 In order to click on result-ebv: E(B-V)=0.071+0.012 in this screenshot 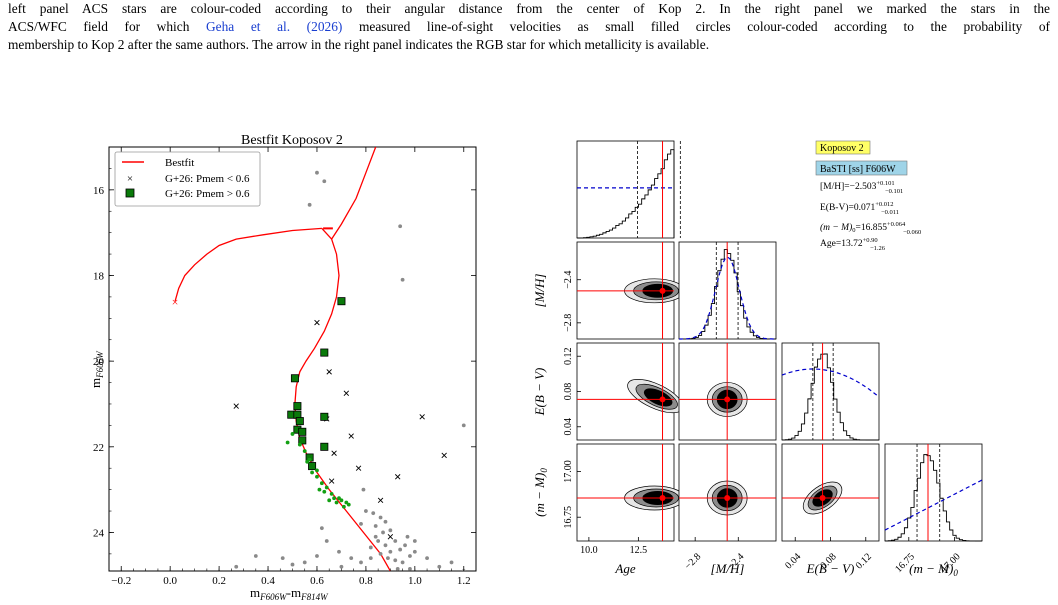, I will do `click(857, 207)`.